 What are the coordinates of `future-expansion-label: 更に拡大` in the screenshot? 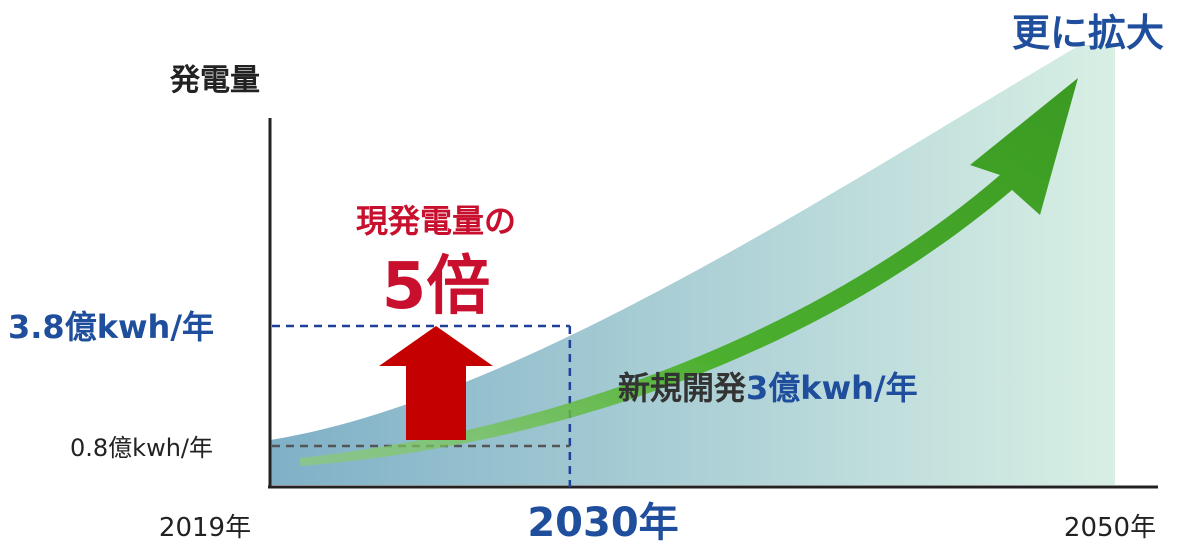 It's located at (1088, 33).